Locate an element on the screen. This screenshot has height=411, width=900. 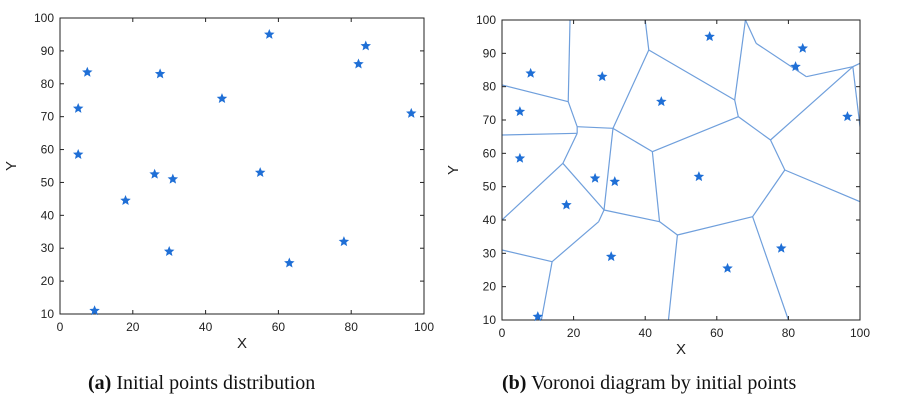
caption-a-text: Initial points distribution is located at coordinates (213, 383).